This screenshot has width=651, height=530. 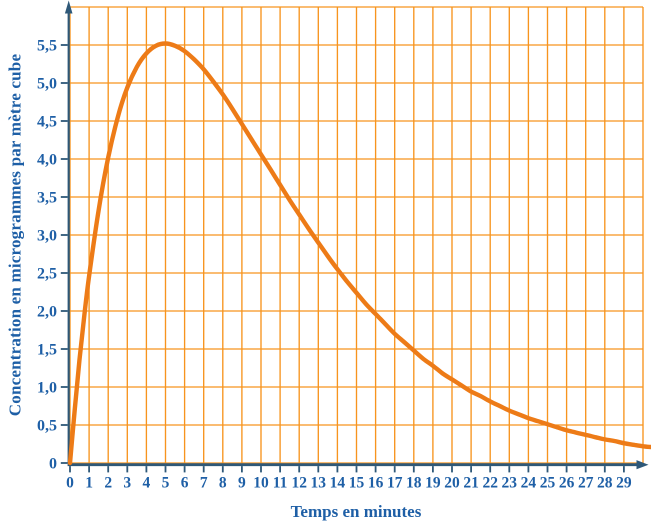 I want to click on x-tick-label: 0, so click(x=70, y=483).